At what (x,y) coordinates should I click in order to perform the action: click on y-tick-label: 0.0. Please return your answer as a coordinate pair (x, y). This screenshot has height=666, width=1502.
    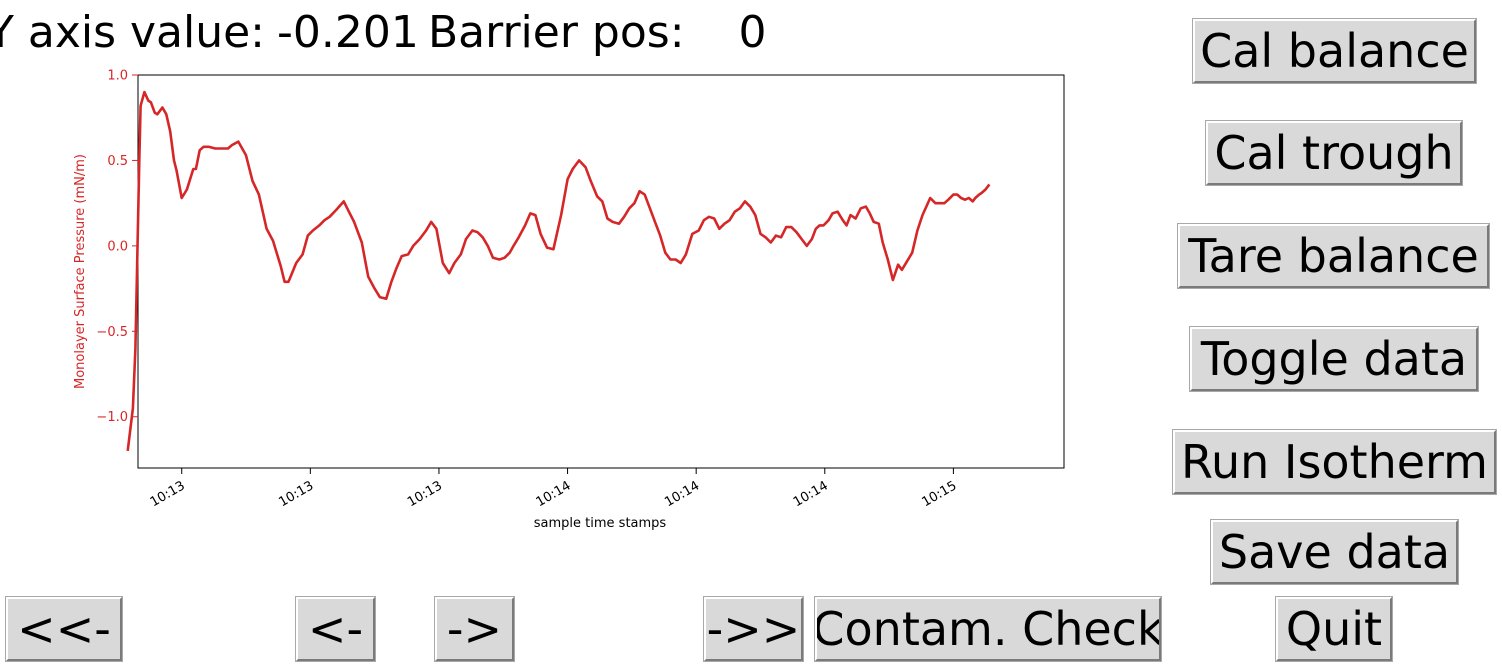
    Looking at the image, I should click on (117, 246).